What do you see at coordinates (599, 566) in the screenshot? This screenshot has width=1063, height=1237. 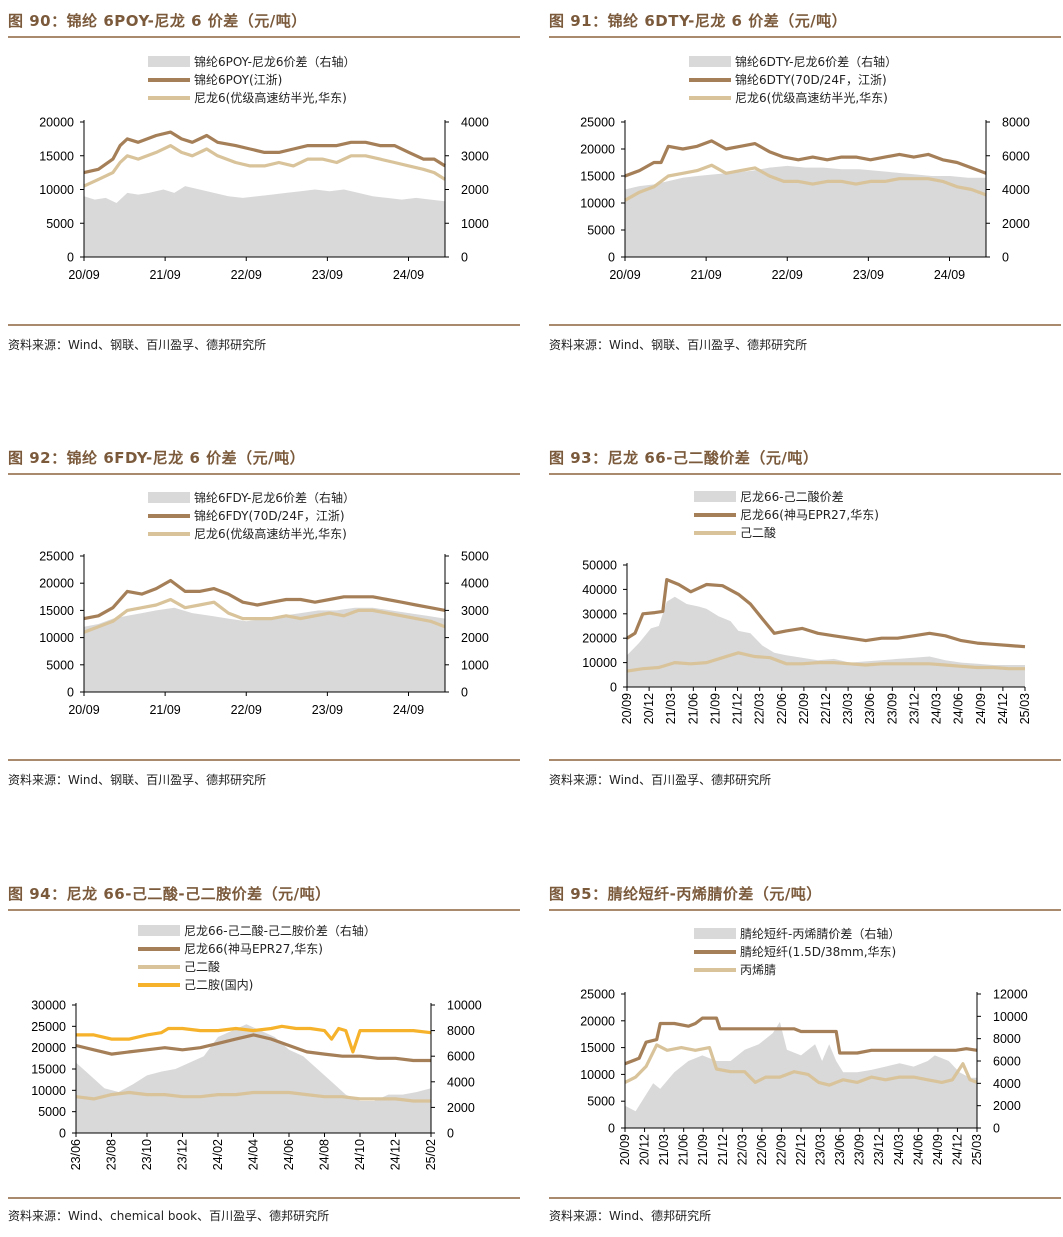 I see `y-tick-label: 50000` at bounding box center [599, 566].